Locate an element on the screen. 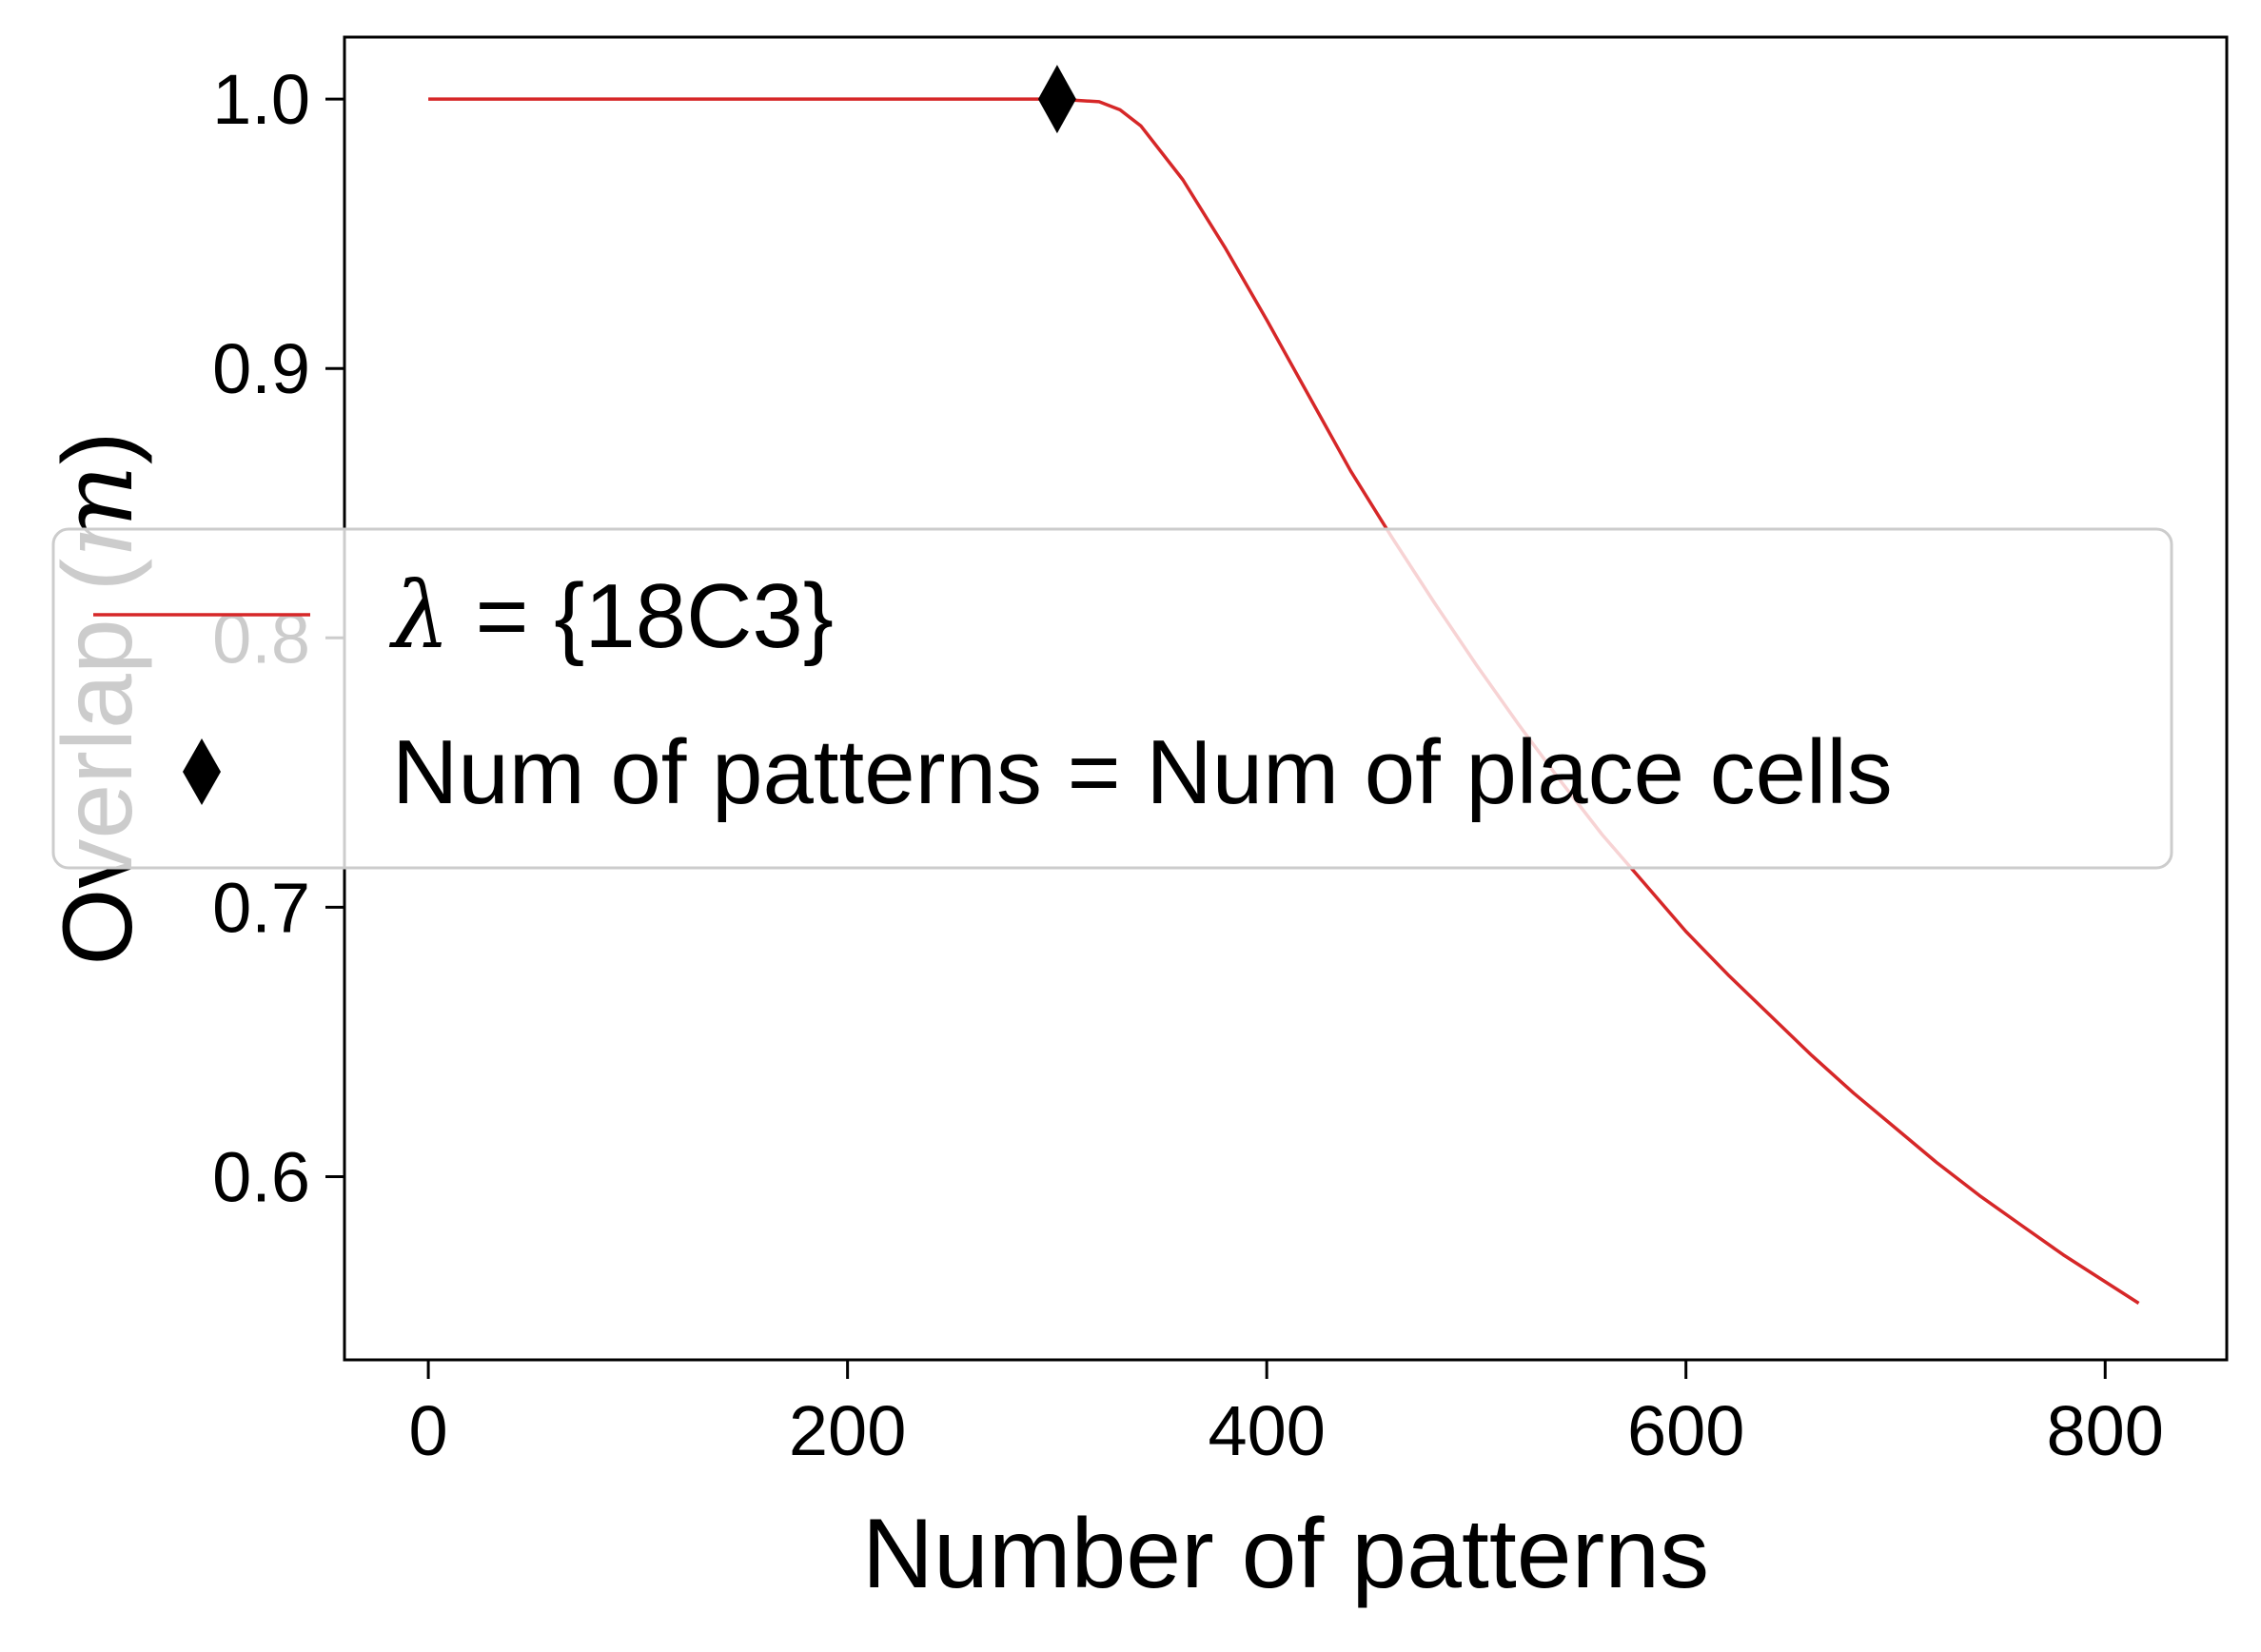  x-tick-label: 0 is located at coordinates (428, 1431).